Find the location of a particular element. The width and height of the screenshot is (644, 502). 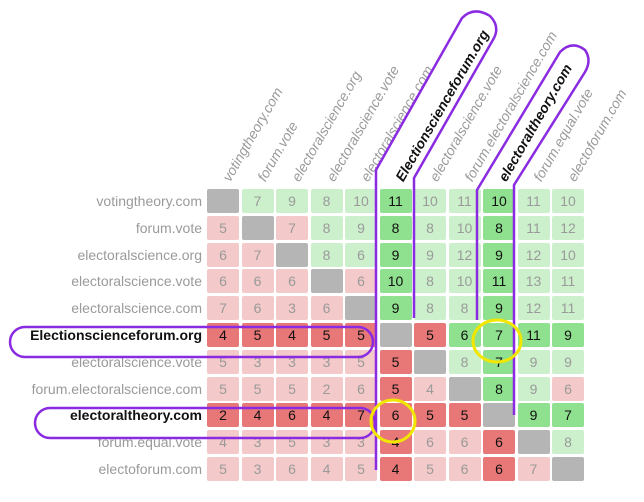

row-label: electoralscience.org is located at coordinates (139, 254).